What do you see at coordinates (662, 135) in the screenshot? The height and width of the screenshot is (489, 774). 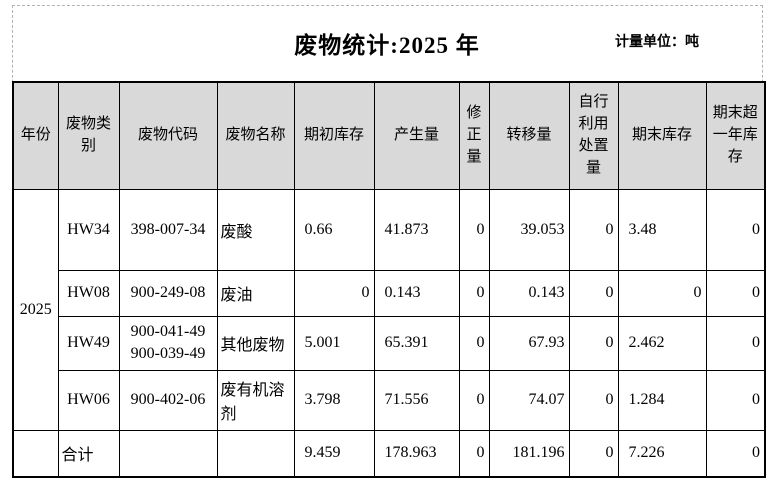 I see `header-final-stock: 期末库存` at bounding box center [662, 135].